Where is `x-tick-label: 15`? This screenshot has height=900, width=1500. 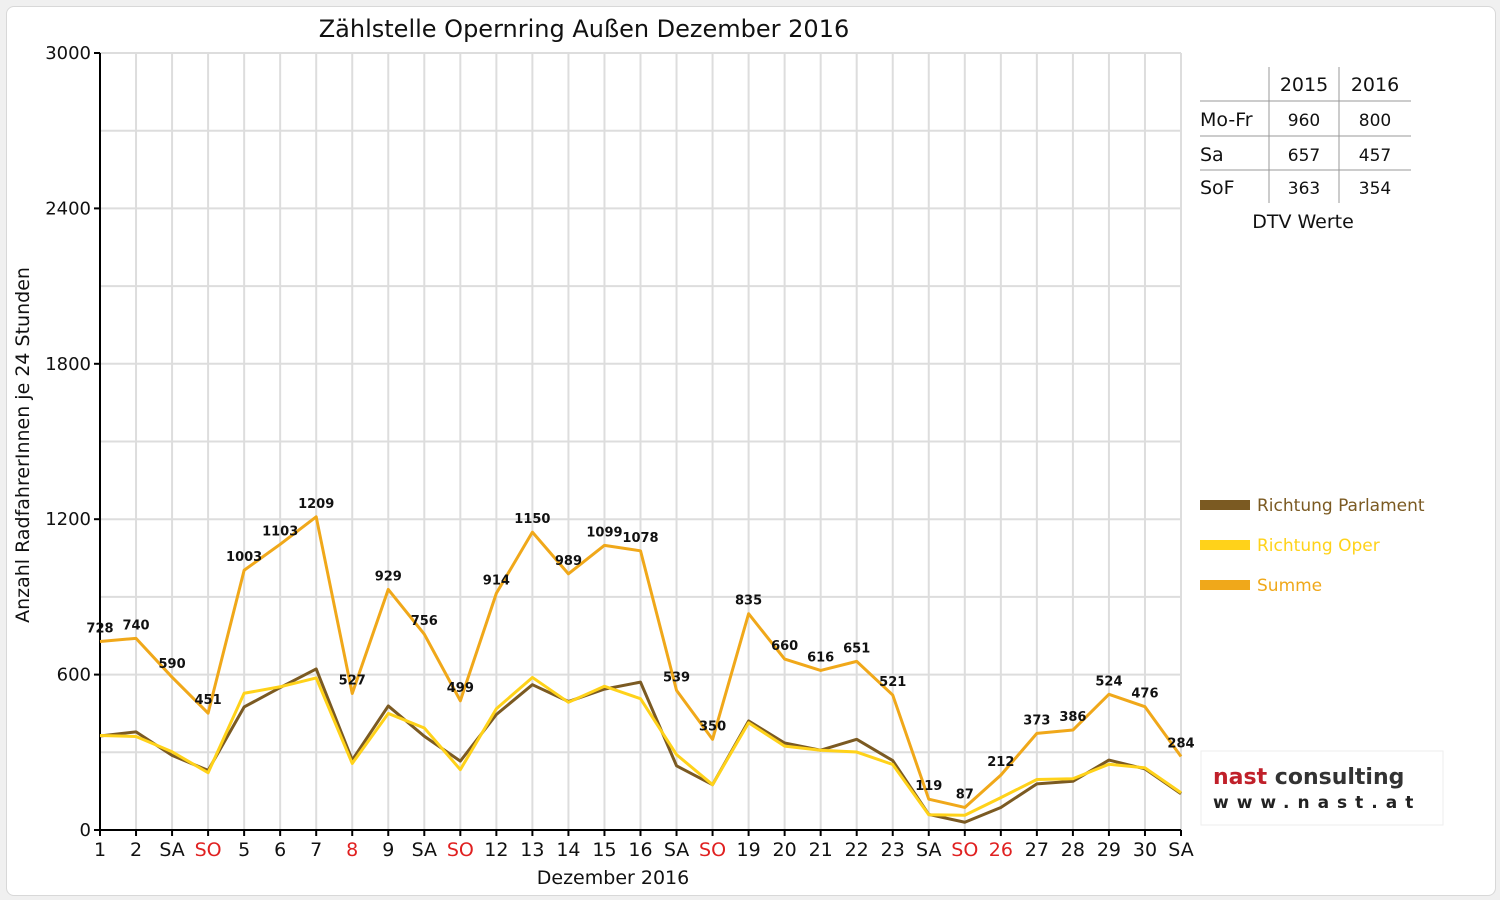 x-tick-label: 15 is located at coordinates (604, 850).